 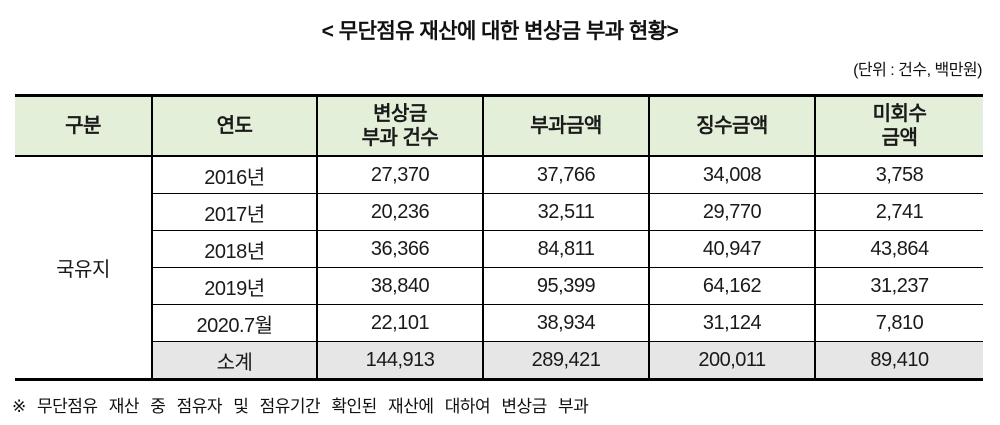 I want to click on subtotal-value: 200,011, so click(x=732, y=360).